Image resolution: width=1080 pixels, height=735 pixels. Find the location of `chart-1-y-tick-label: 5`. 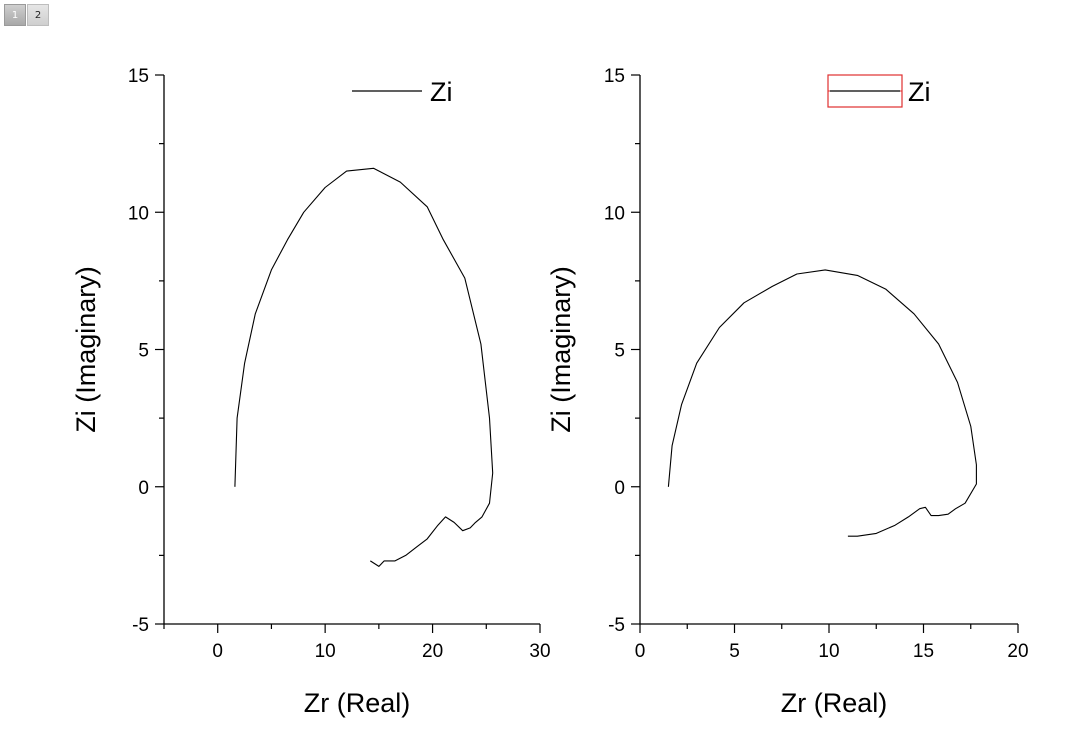

chart-1-y-tick-label: 5 is located at coordinates (143, 351).